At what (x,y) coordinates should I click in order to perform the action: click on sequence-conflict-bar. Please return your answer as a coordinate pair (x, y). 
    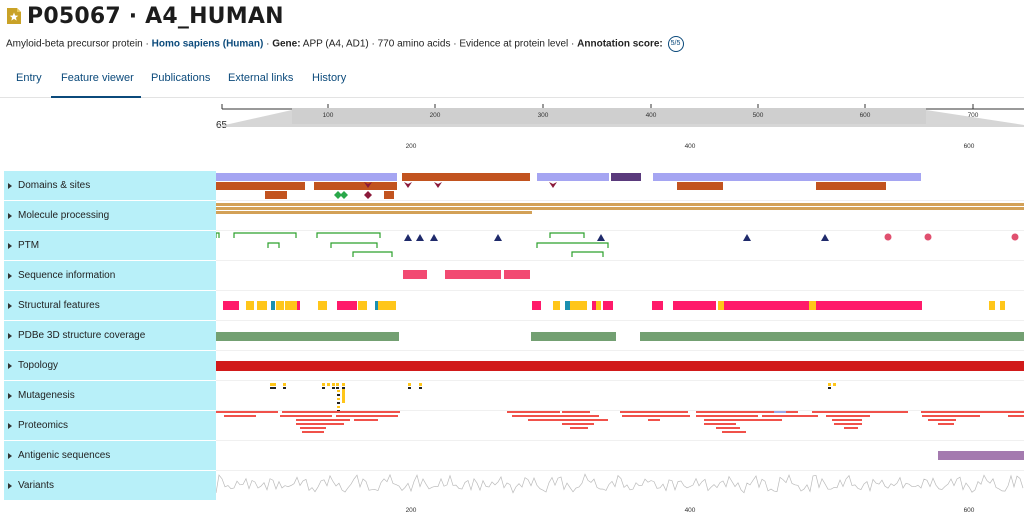
    Looking at the image, I should click on (473, 274).